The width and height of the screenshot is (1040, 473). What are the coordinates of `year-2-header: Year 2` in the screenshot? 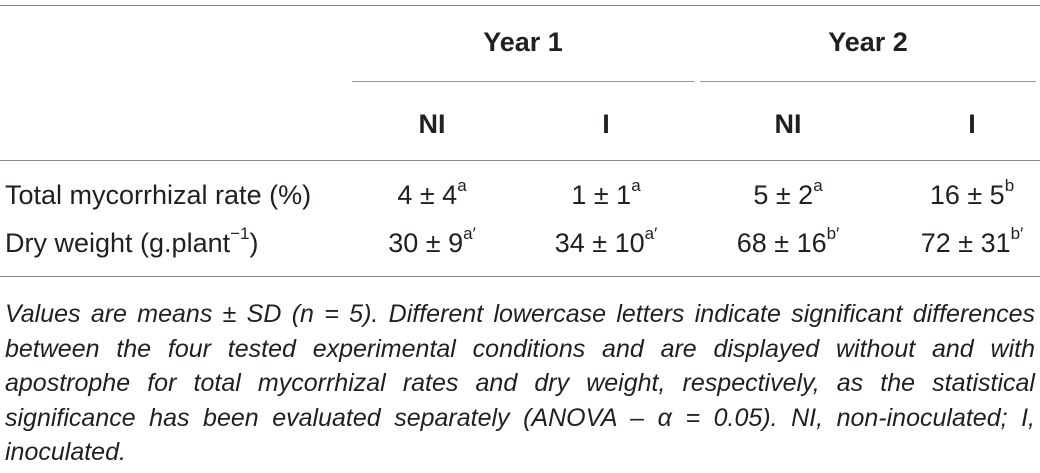 It's located at (868, 42).